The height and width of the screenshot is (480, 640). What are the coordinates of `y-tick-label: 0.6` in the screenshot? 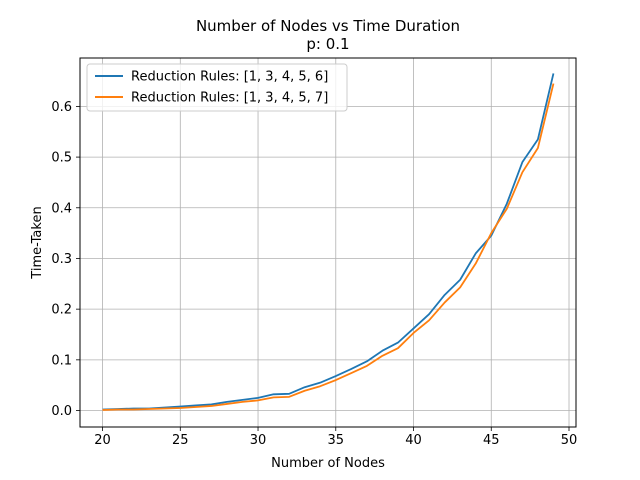 It's located at (61, 107).